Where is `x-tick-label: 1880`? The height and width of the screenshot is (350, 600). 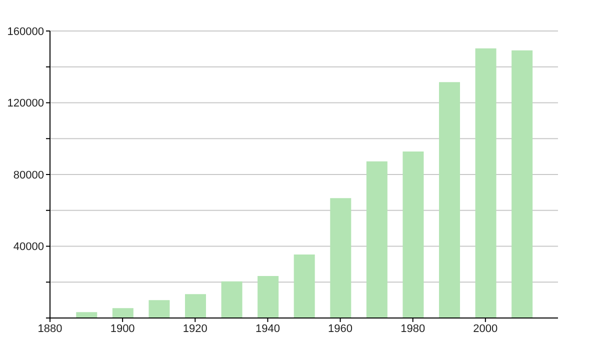 x-tick-label: 1880 is located at coordinates (50, 328).